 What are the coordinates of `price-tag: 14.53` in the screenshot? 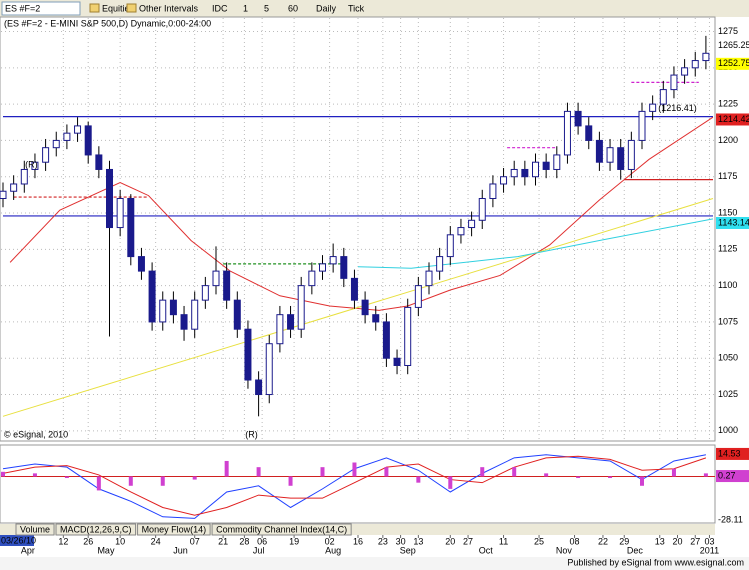 It's located at (729, 453).